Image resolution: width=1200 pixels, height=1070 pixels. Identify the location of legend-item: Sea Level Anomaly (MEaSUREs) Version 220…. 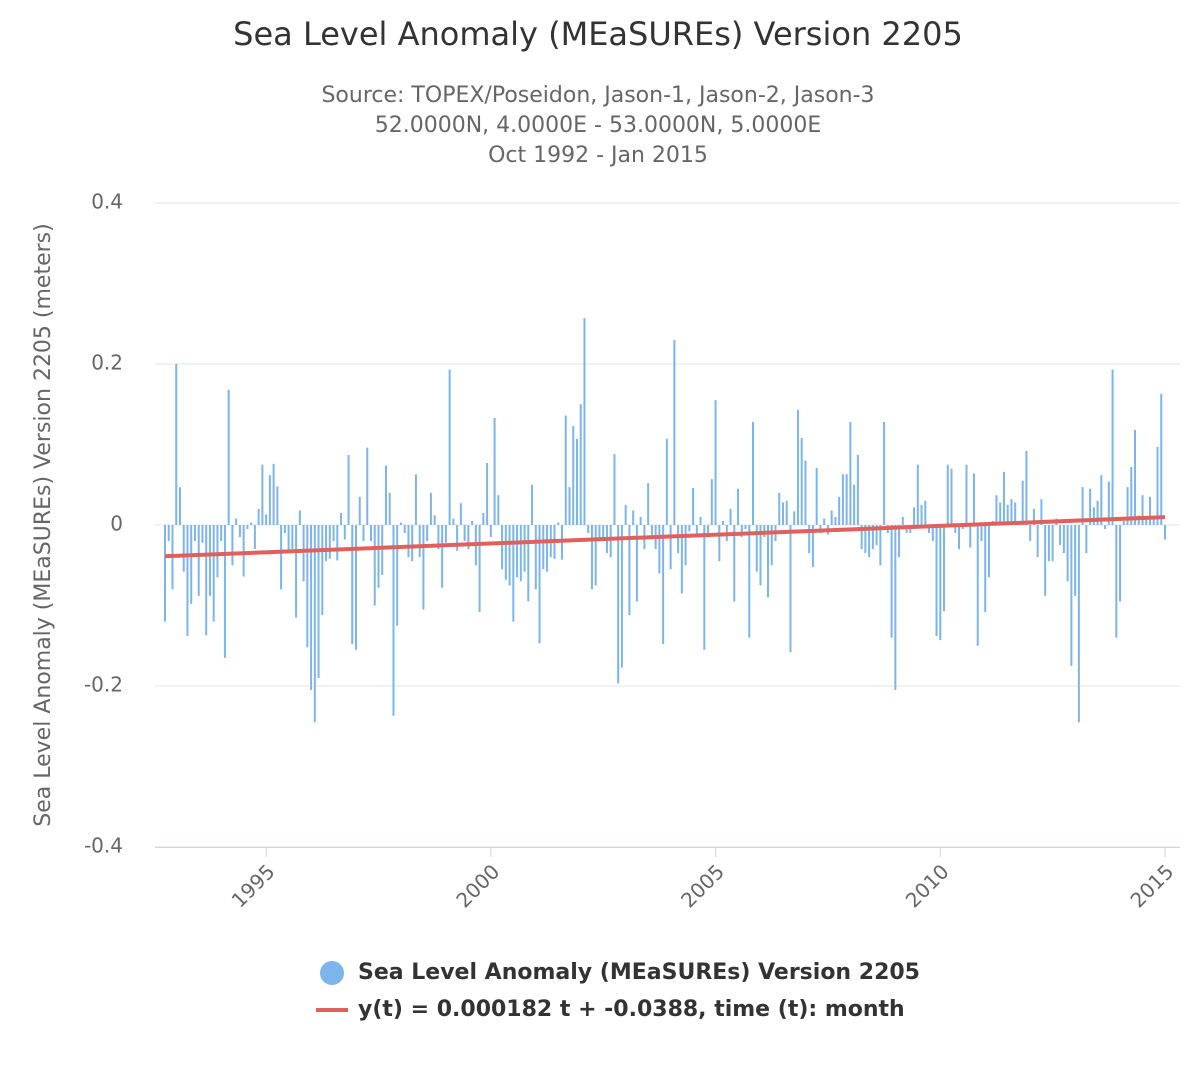
(620, 972).